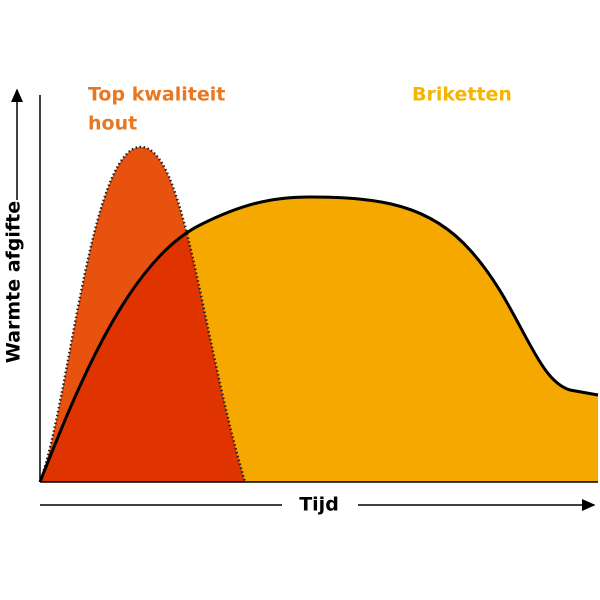 This screenshot has height=600, width=600. Describe the element at coordinates (319, 505) in the screenshot. I see `x-axis-label: Tijd` at that location.